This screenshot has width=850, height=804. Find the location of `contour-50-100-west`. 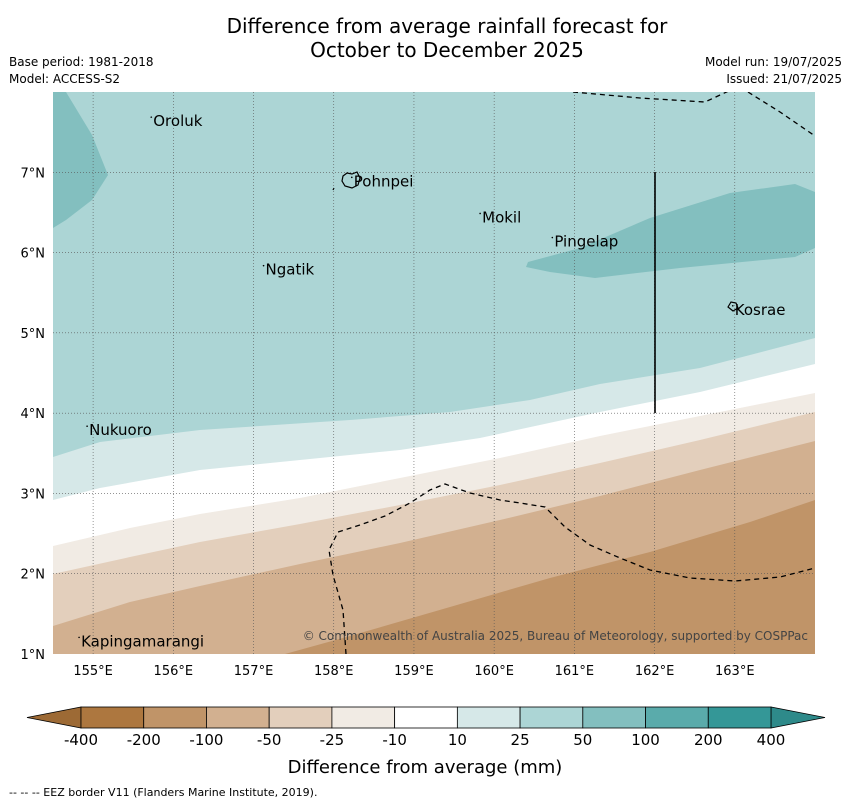

contour-50-100-west is located at coordinates (80, 160).